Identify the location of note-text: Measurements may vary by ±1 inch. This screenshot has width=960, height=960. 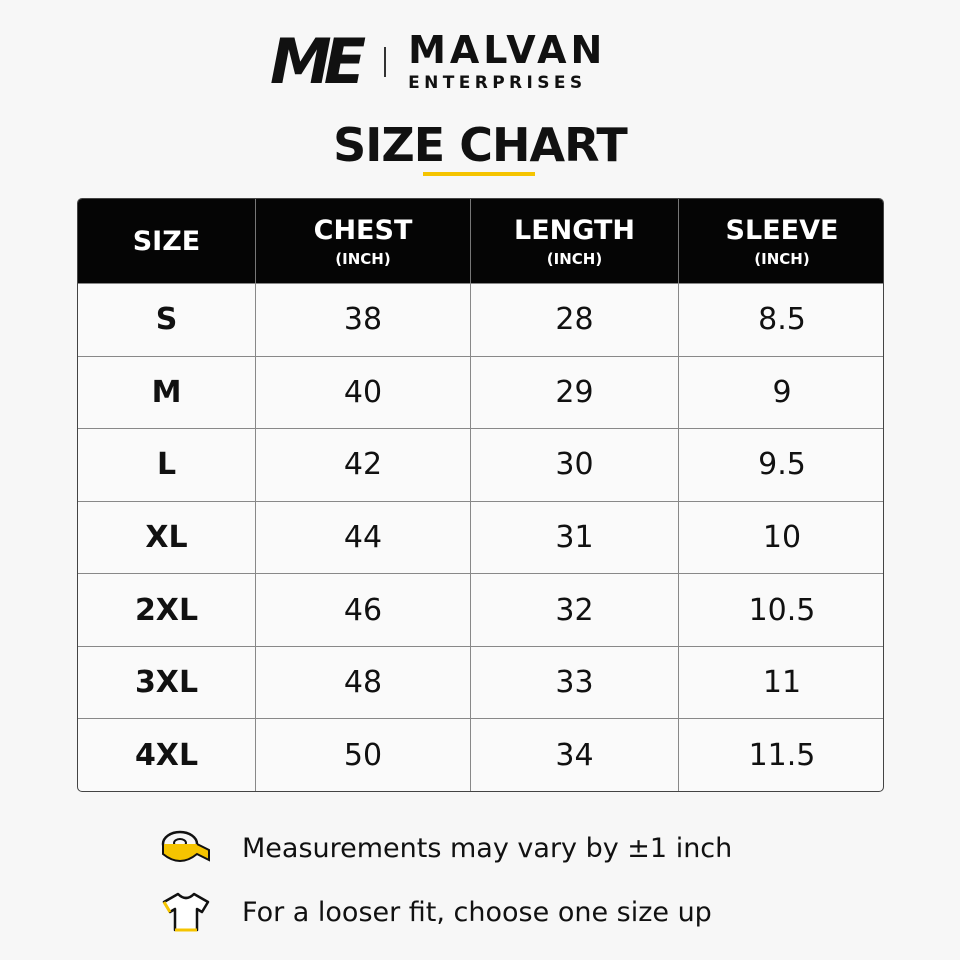
(487, 848).